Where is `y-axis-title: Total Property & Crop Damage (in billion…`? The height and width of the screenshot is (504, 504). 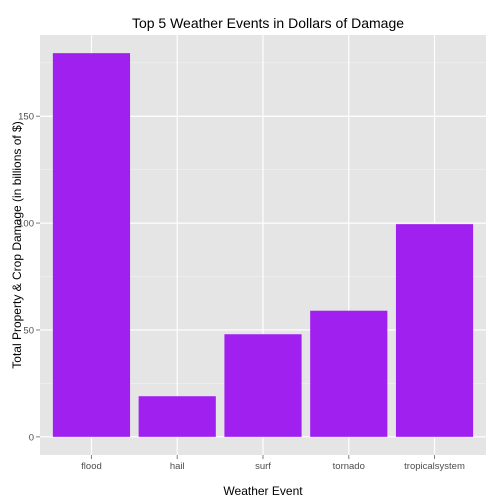 y-axis-title: Total Property & Crop Damage (in billion… is located at coordinates (17, 244).